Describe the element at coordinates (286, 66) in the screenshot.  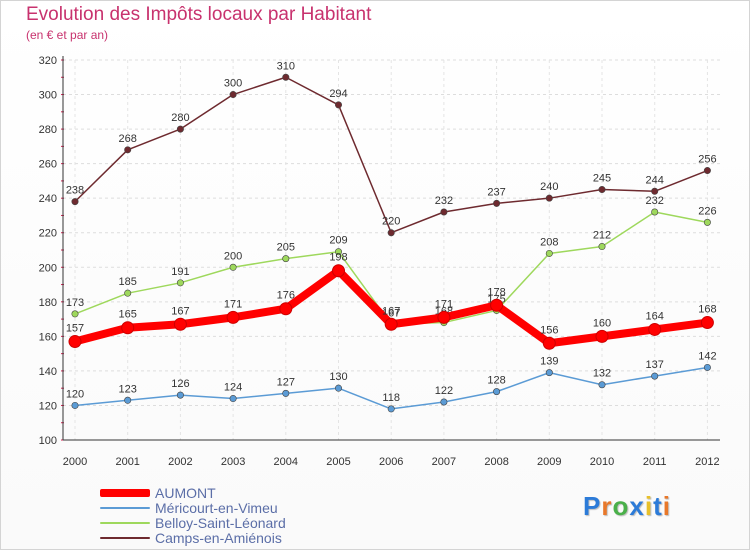
I see `data-label-camps-en-amienois-2004: 310` at that location.